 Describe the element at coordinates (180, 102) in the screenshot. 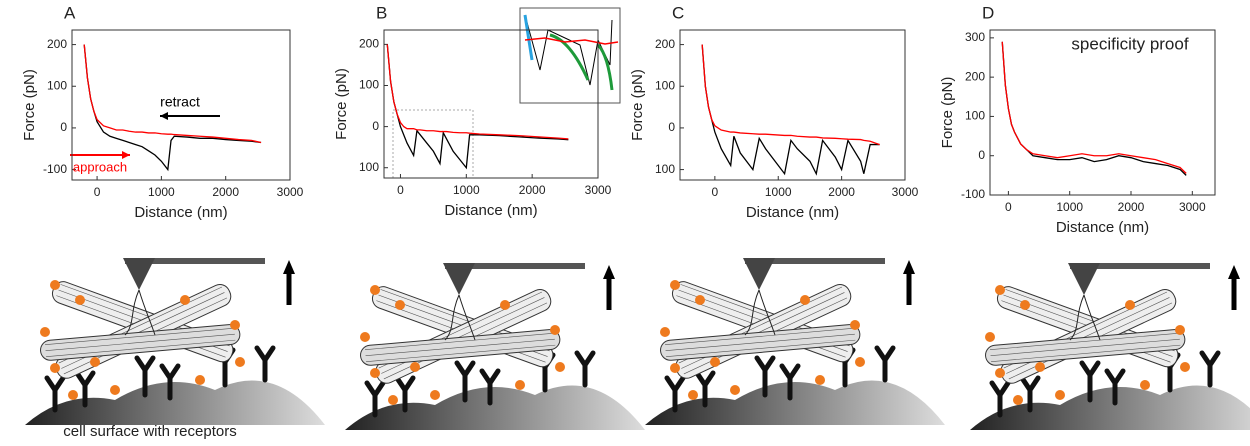

I see `series-label: retract` at that location.